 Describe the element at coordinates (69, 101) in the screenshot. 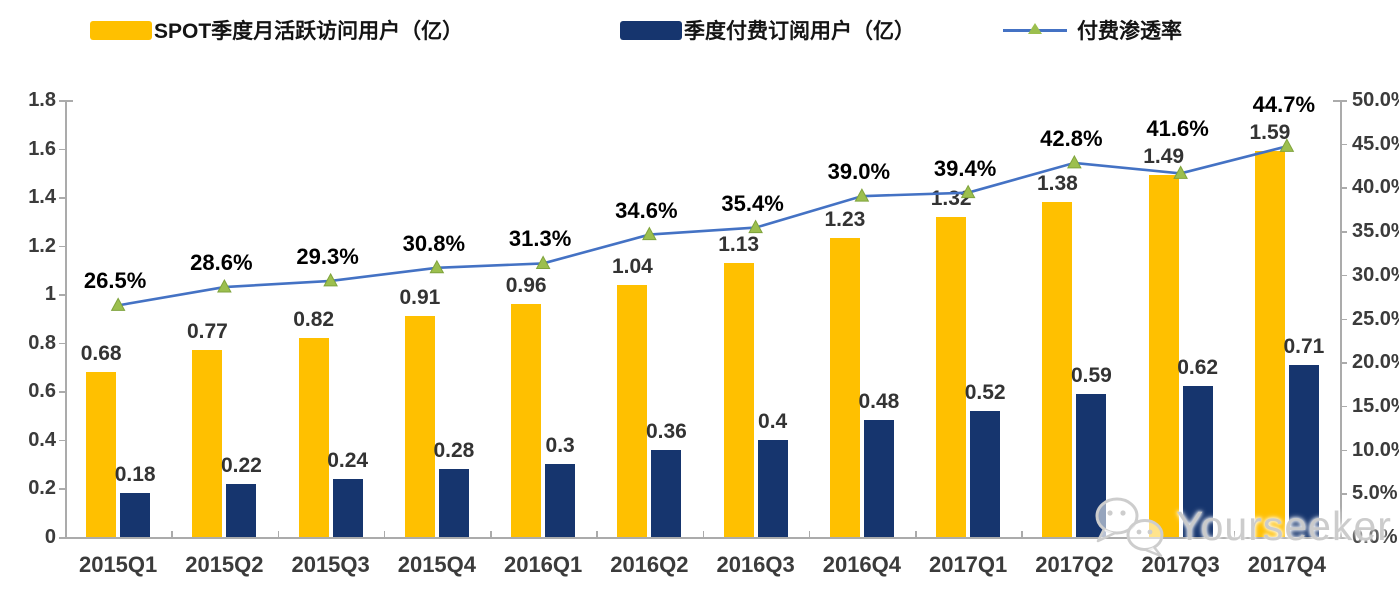

I see `left-axis-top-cap` at that location.